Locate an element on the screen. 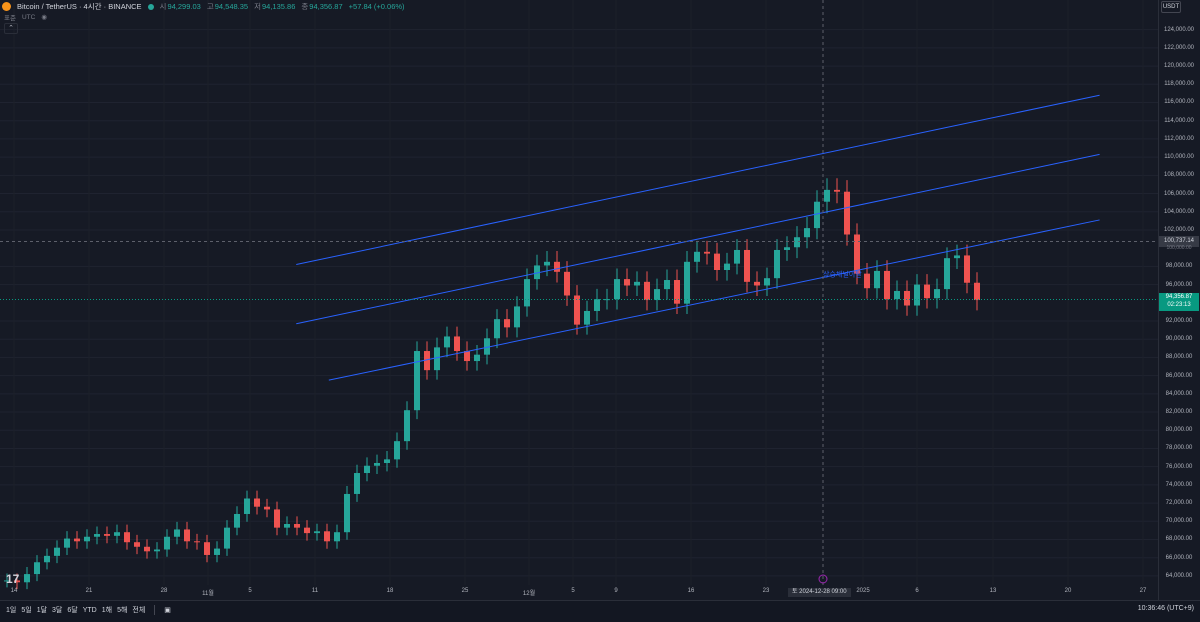 The height and width of the screenshot is (622, 1200). price-axis-label: 74,000.00 is located at coordinates (1179, 484).